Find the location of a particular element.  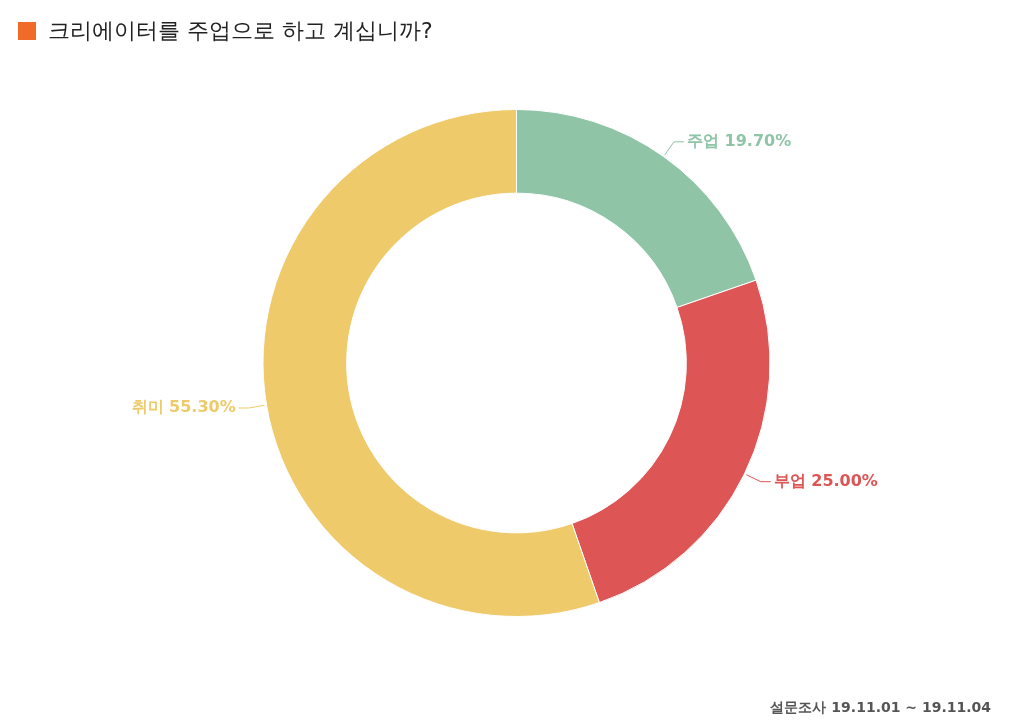

text: 설문조사 19.11.01 ~ 19.11.04 is located at coordinates (880, 708).